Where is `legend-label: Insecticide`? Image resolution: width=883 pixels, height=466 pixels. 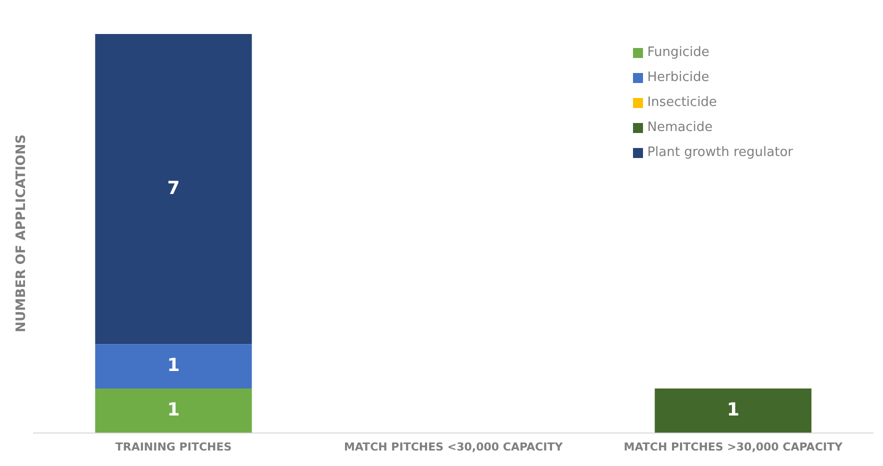
legend-label: Insecticide is located at coordinates (682, 102).